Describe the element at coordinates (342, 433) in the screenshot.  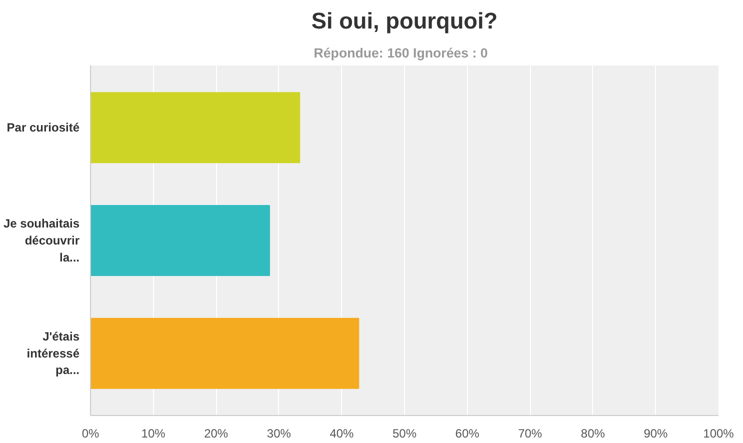
I see `x-tick-label: 40%` at that location.